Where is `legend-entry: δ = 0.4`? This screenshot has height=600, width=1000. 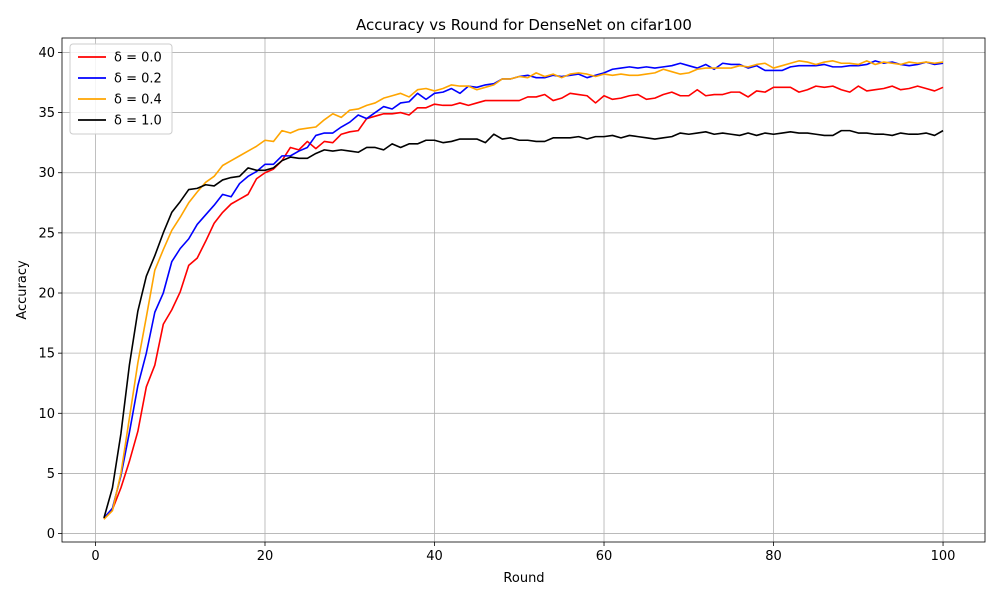 legend-entry: δ = 0.4 is located at coordinates (138, 100).